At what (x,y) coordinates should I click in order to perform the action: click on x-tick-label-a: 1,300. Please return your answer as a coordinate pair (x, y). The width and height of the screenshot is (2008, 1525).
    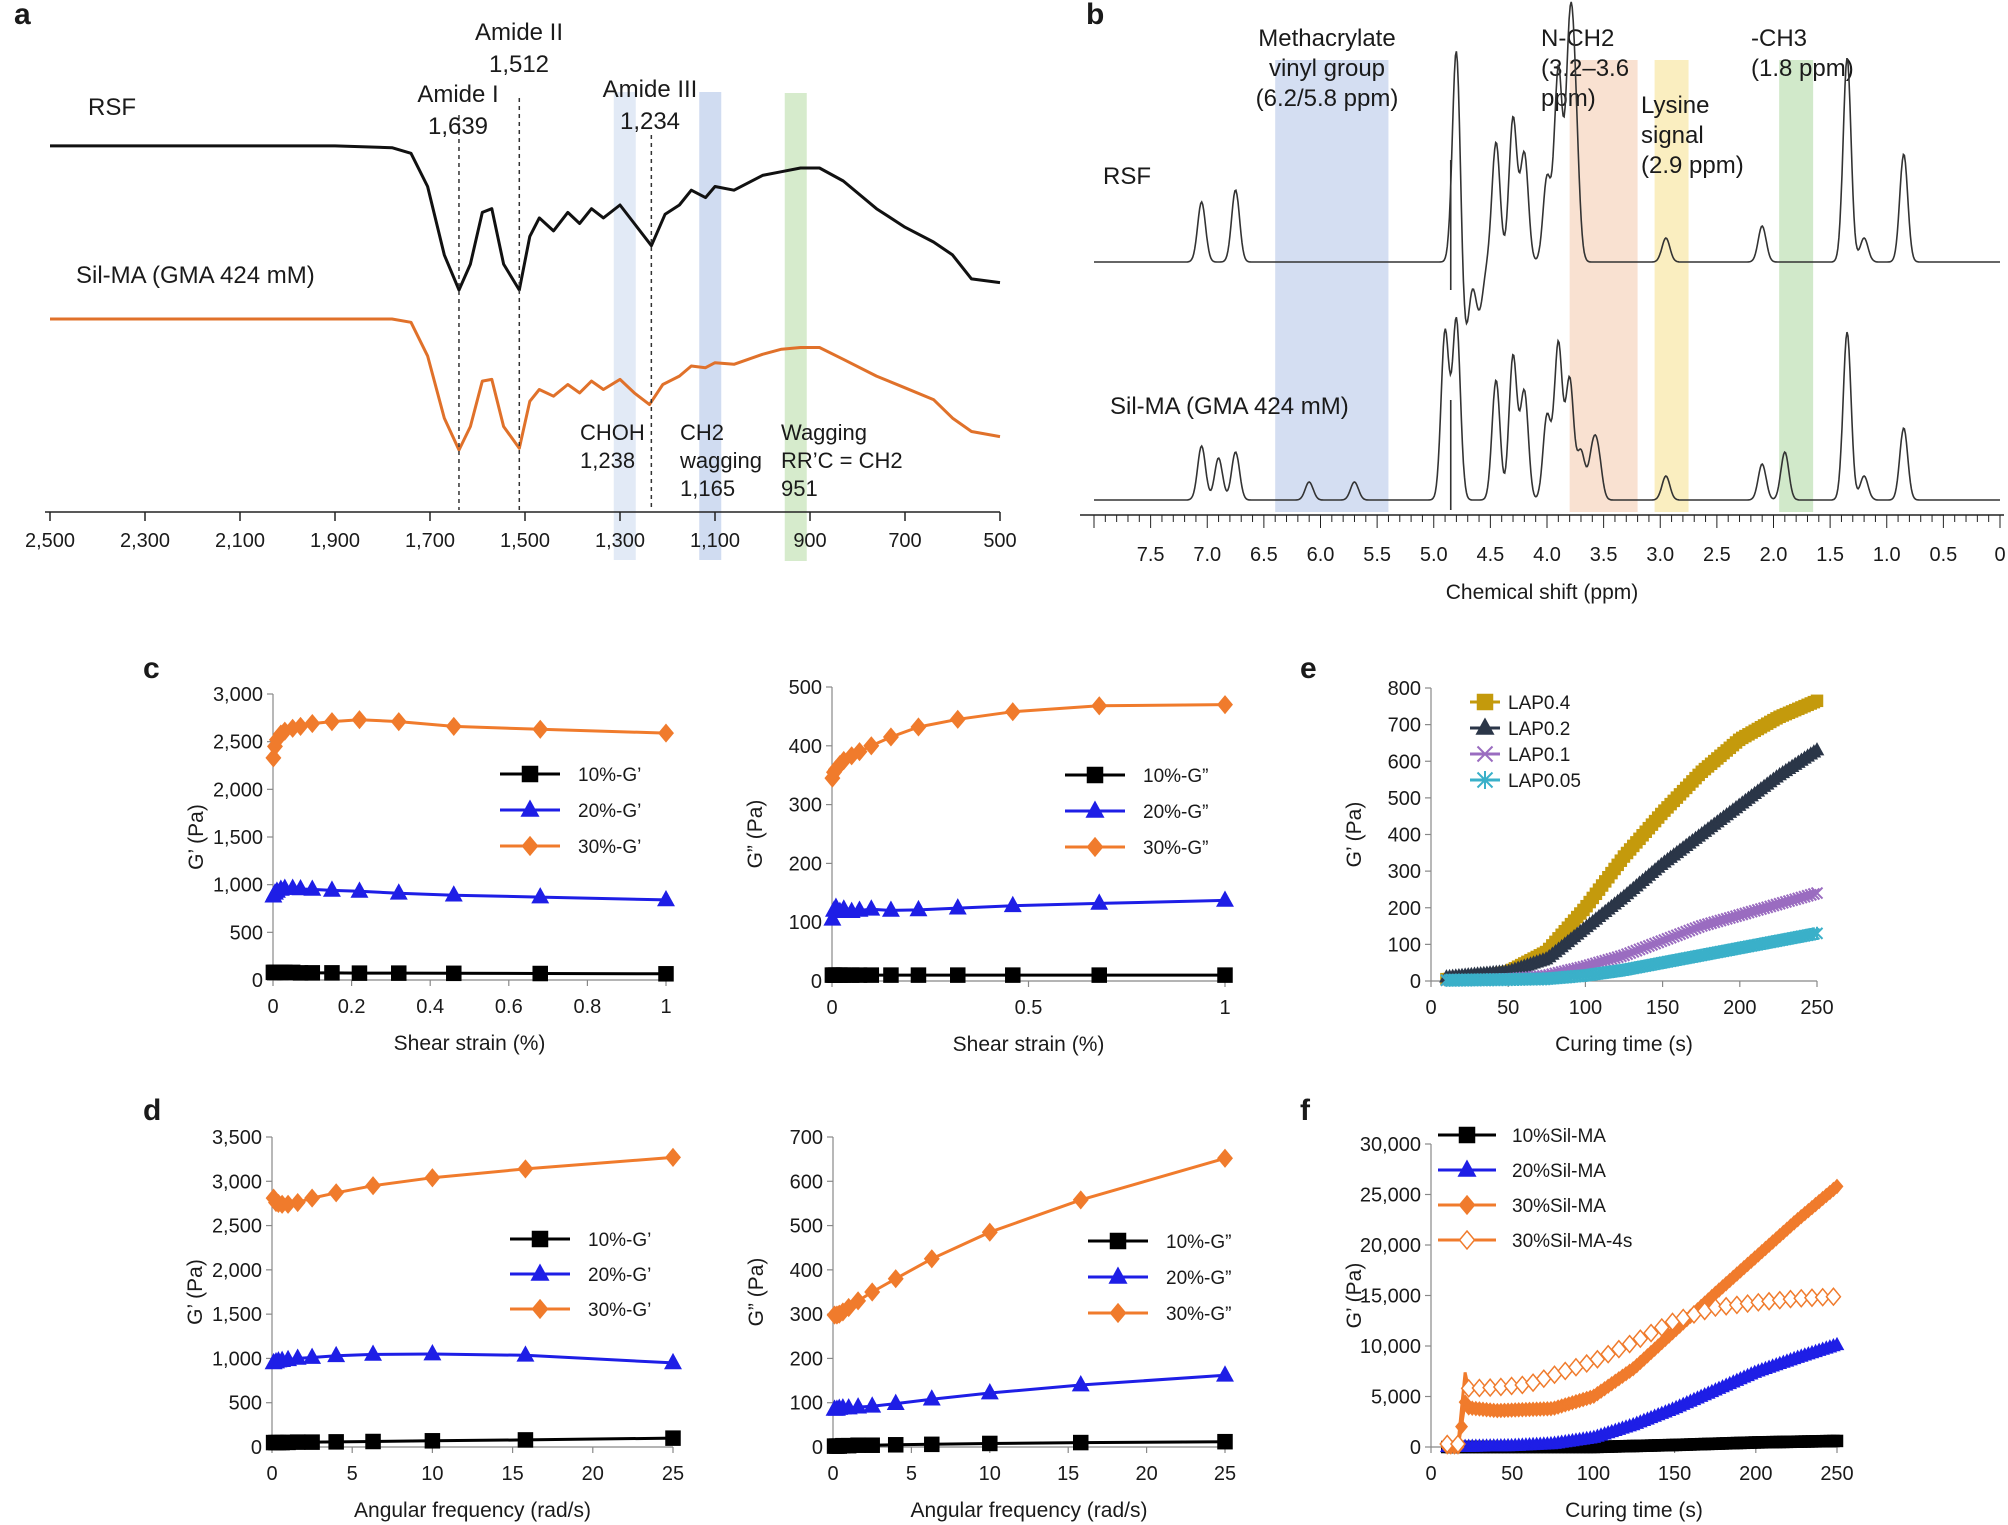
    Looking at the image, I should click on (620, 541).